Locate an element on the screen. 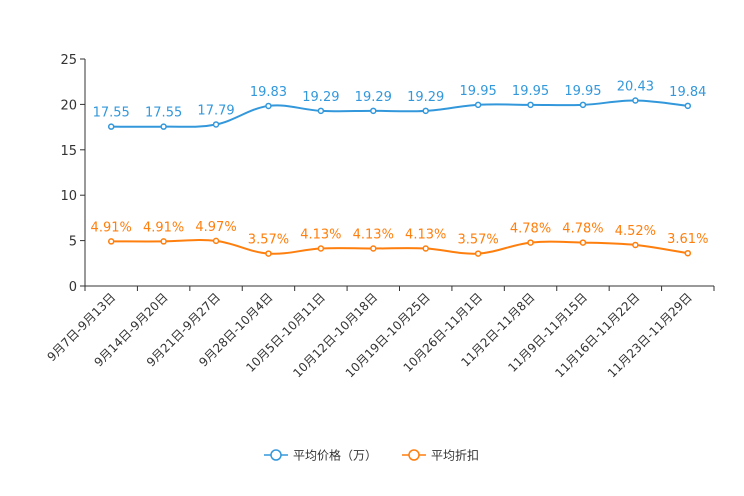 Image resolution: width=744 pixels, height=496 pixels. data-label: 19.83 is located at coordinates (268, 92).